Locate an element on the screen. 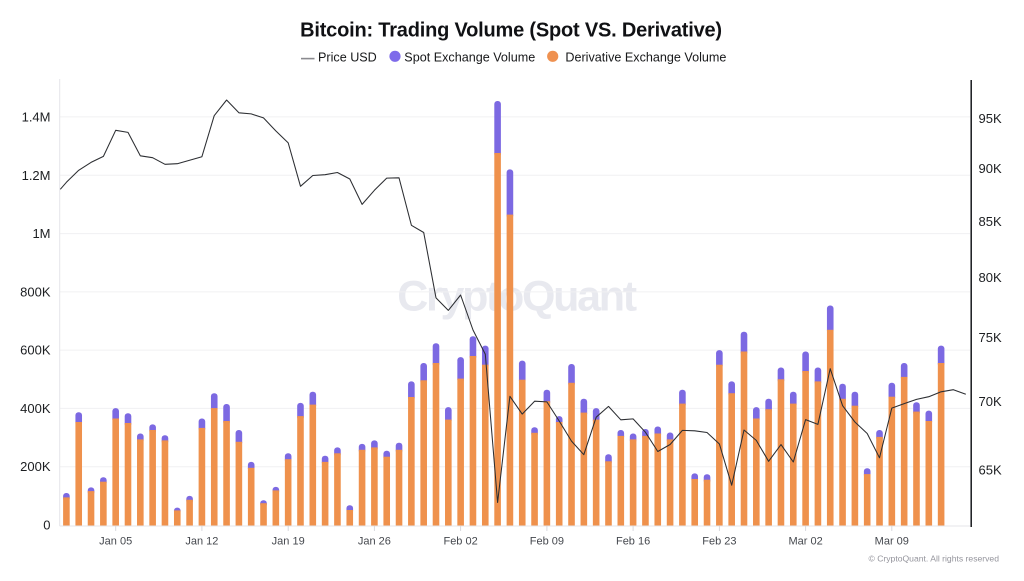 The width and height of the screenshot is (1024, 581). svg-text: Feb 09 is located at coordinates (547, 542).